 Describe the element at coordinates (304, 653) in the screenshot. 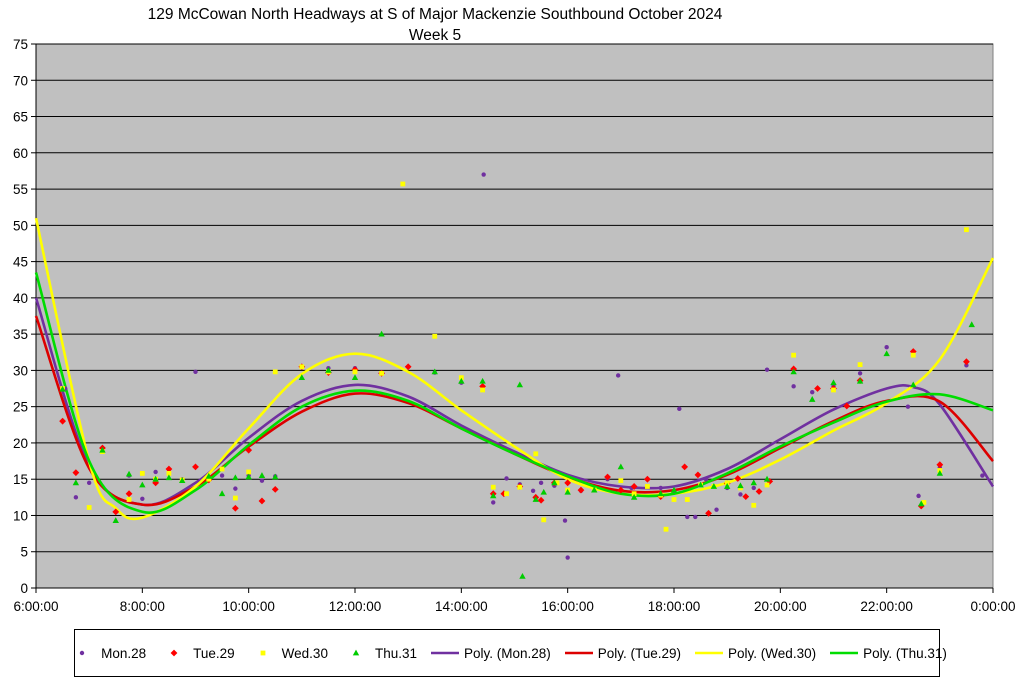

I see `legend-label: Wed.30` at that location.